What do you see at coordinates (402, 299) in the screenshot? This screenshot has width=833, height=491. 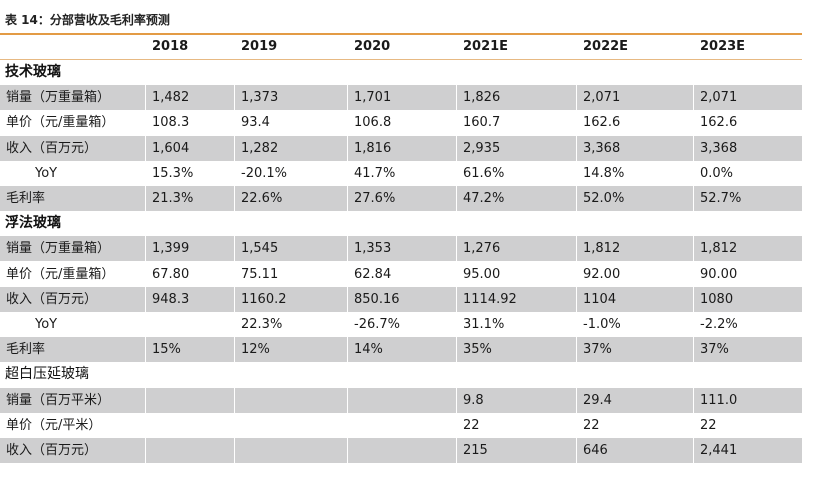 I see `value-cell: 850.16` at bounding box center [402, 299].